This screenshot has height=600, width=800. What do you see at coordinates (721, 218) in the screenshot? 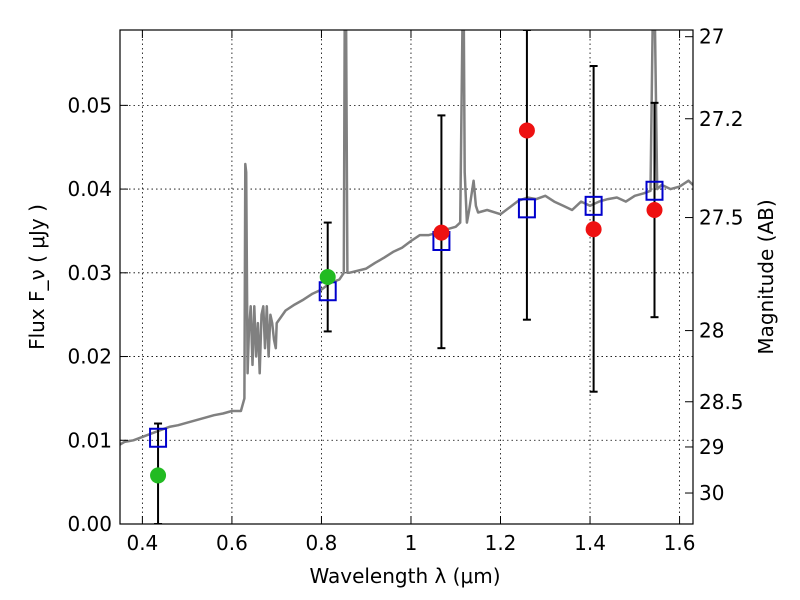
I see `y2-tick-label: 27.5` at bounding box center [721, 218].